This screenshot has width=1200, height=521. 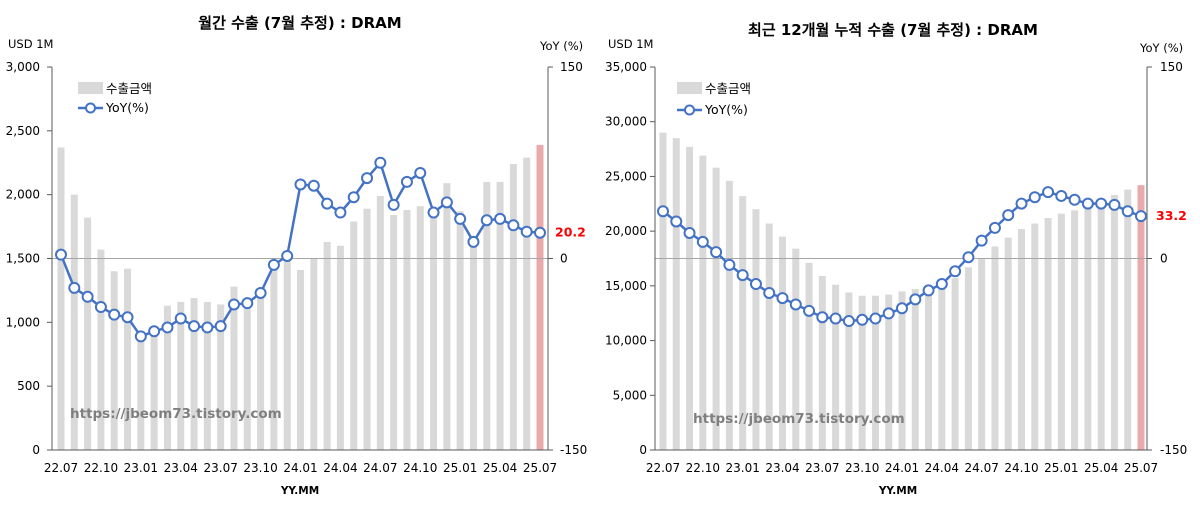 What do you see at coordinates (1164, 259) in the screenshot?
I see `y2-tick-label: 0` at bounding box center [1164, 259].